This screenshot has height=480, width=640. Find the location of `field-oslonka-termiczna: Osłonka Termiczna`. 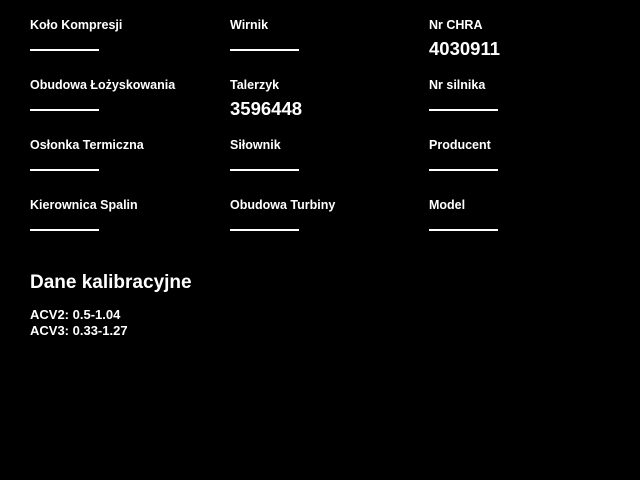

field-oslonka-termiczna: Osłonka Termiczna is located at coordinates (130, 169).